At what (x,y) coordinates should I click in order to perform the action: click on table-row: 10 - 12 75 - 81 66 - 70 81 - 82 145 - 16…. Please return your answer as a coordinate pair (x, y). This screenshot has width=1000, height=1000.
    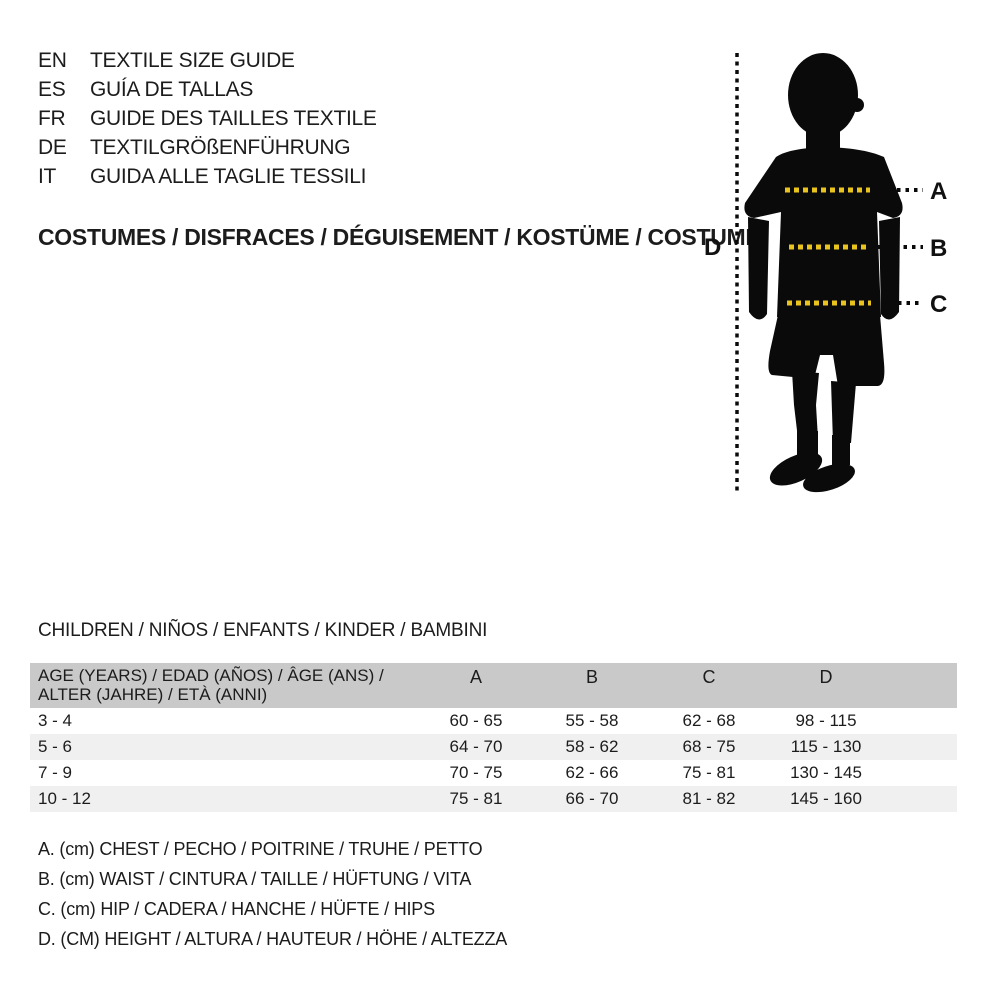
    Looking at the image, I should click on (493, 799).